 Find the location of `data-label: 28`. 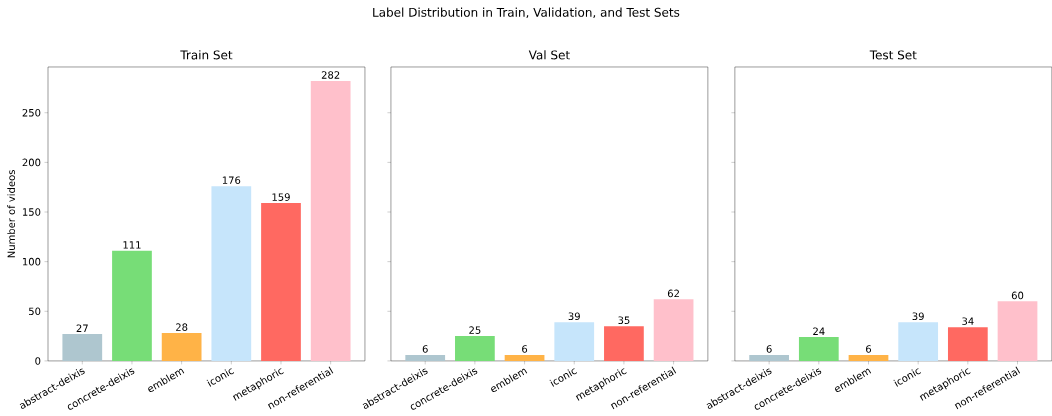

data-label: 28 is located at coordinates (182, 327).